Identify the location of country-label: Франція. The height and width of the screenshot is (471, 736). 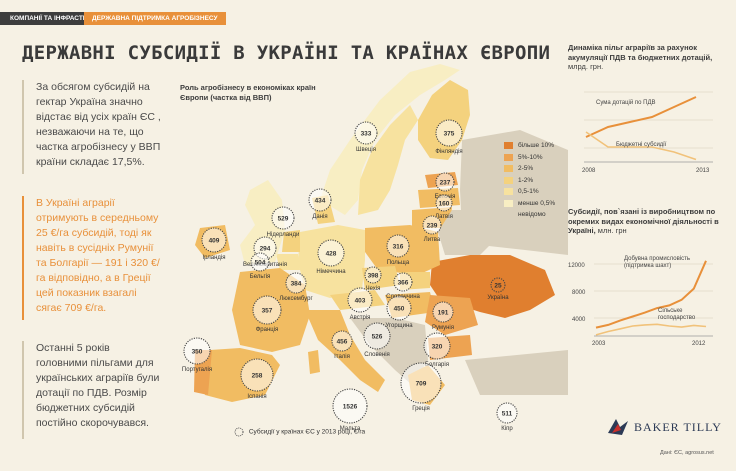
(267, 330).